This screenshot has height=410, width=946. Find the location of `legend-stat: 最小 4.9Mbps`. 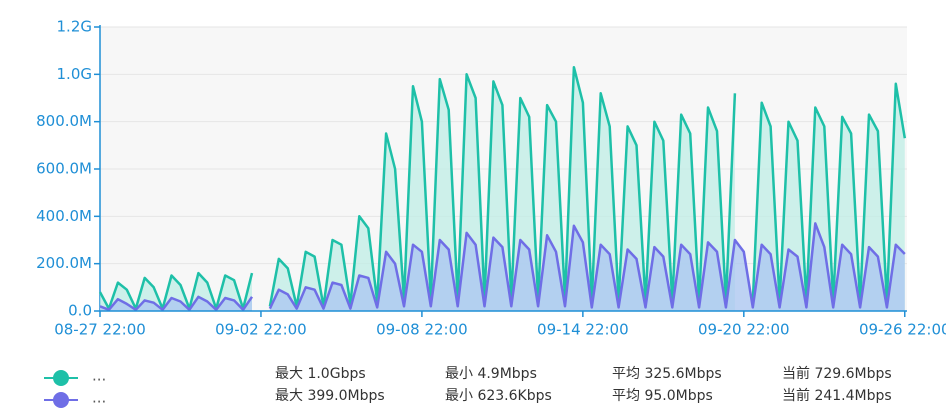

legend-stat: 最小 4.9Mbps is located at coordinates (491, 374).